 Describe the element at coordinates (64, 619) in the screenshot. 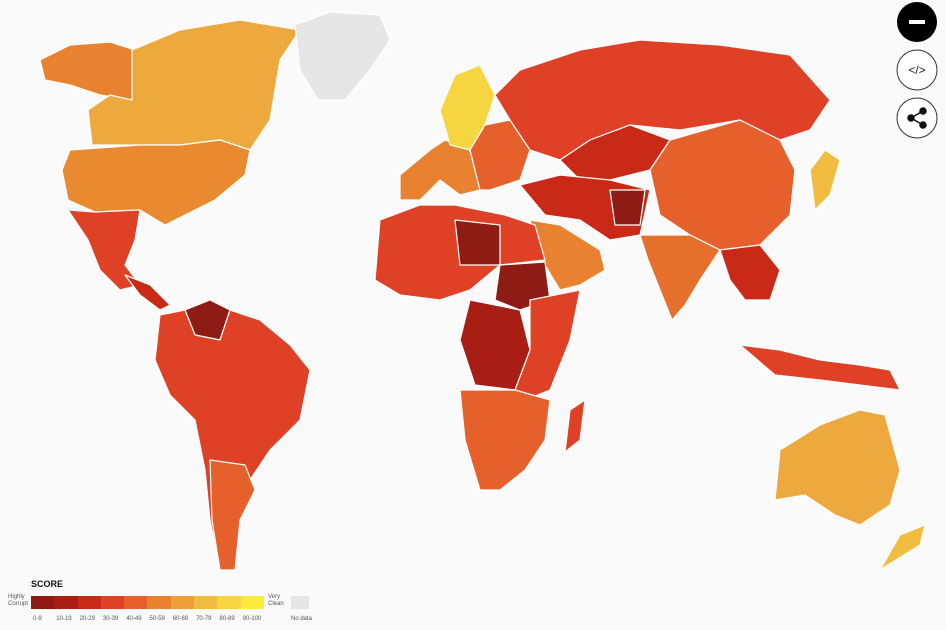

I see `legend-bin-label: 10-19` at that location.